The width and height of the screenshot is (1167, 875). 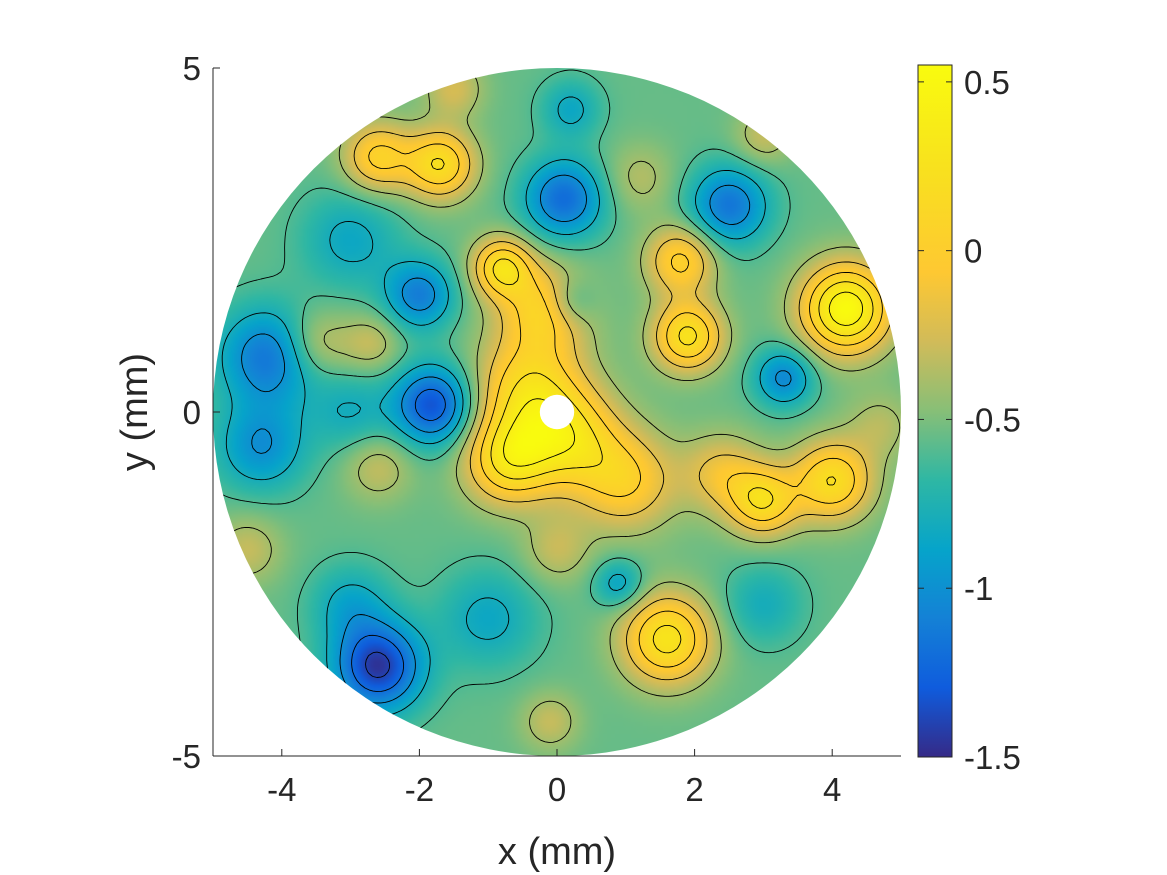 What do you see at coordinates (973, 251) in the screenshot?
I see `colorbar-tick-label: 0` at bounding box center [973, 251].